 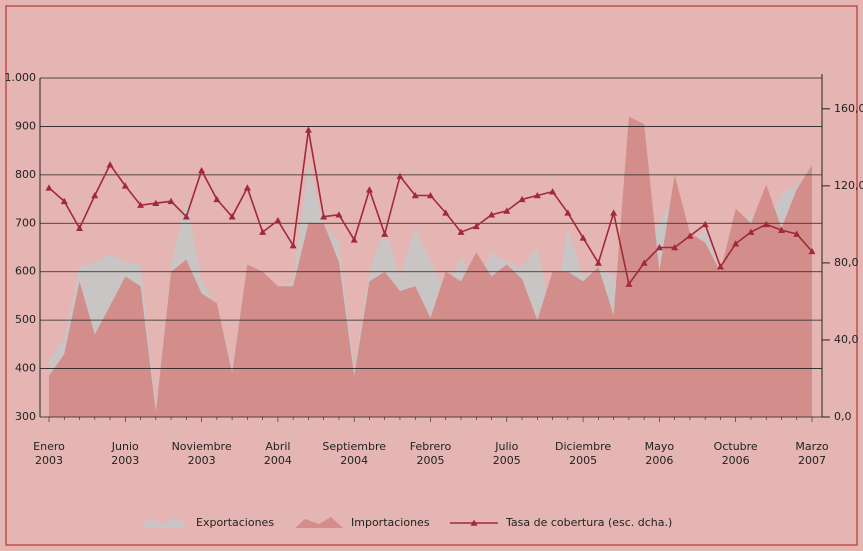 What do you see at coordinates (848, 108) in the screenshot?
I see `y2-tick-label: 160,0` at bounding box center [848, 108].